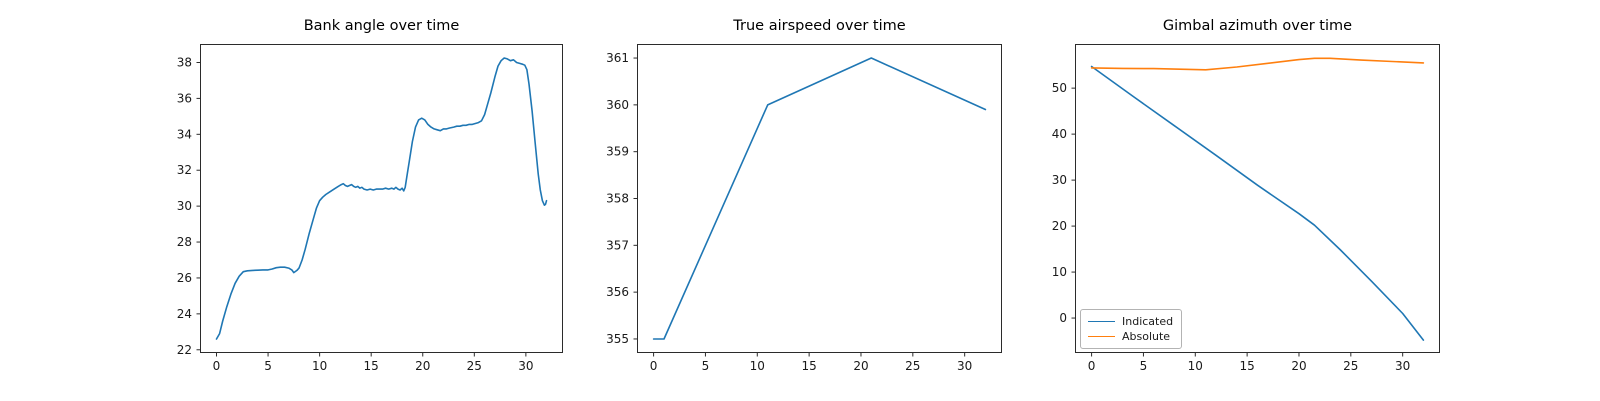 This screenshot has height=401, width=1600. I want to click on series-line-true-airspeed, so click(819, 198).